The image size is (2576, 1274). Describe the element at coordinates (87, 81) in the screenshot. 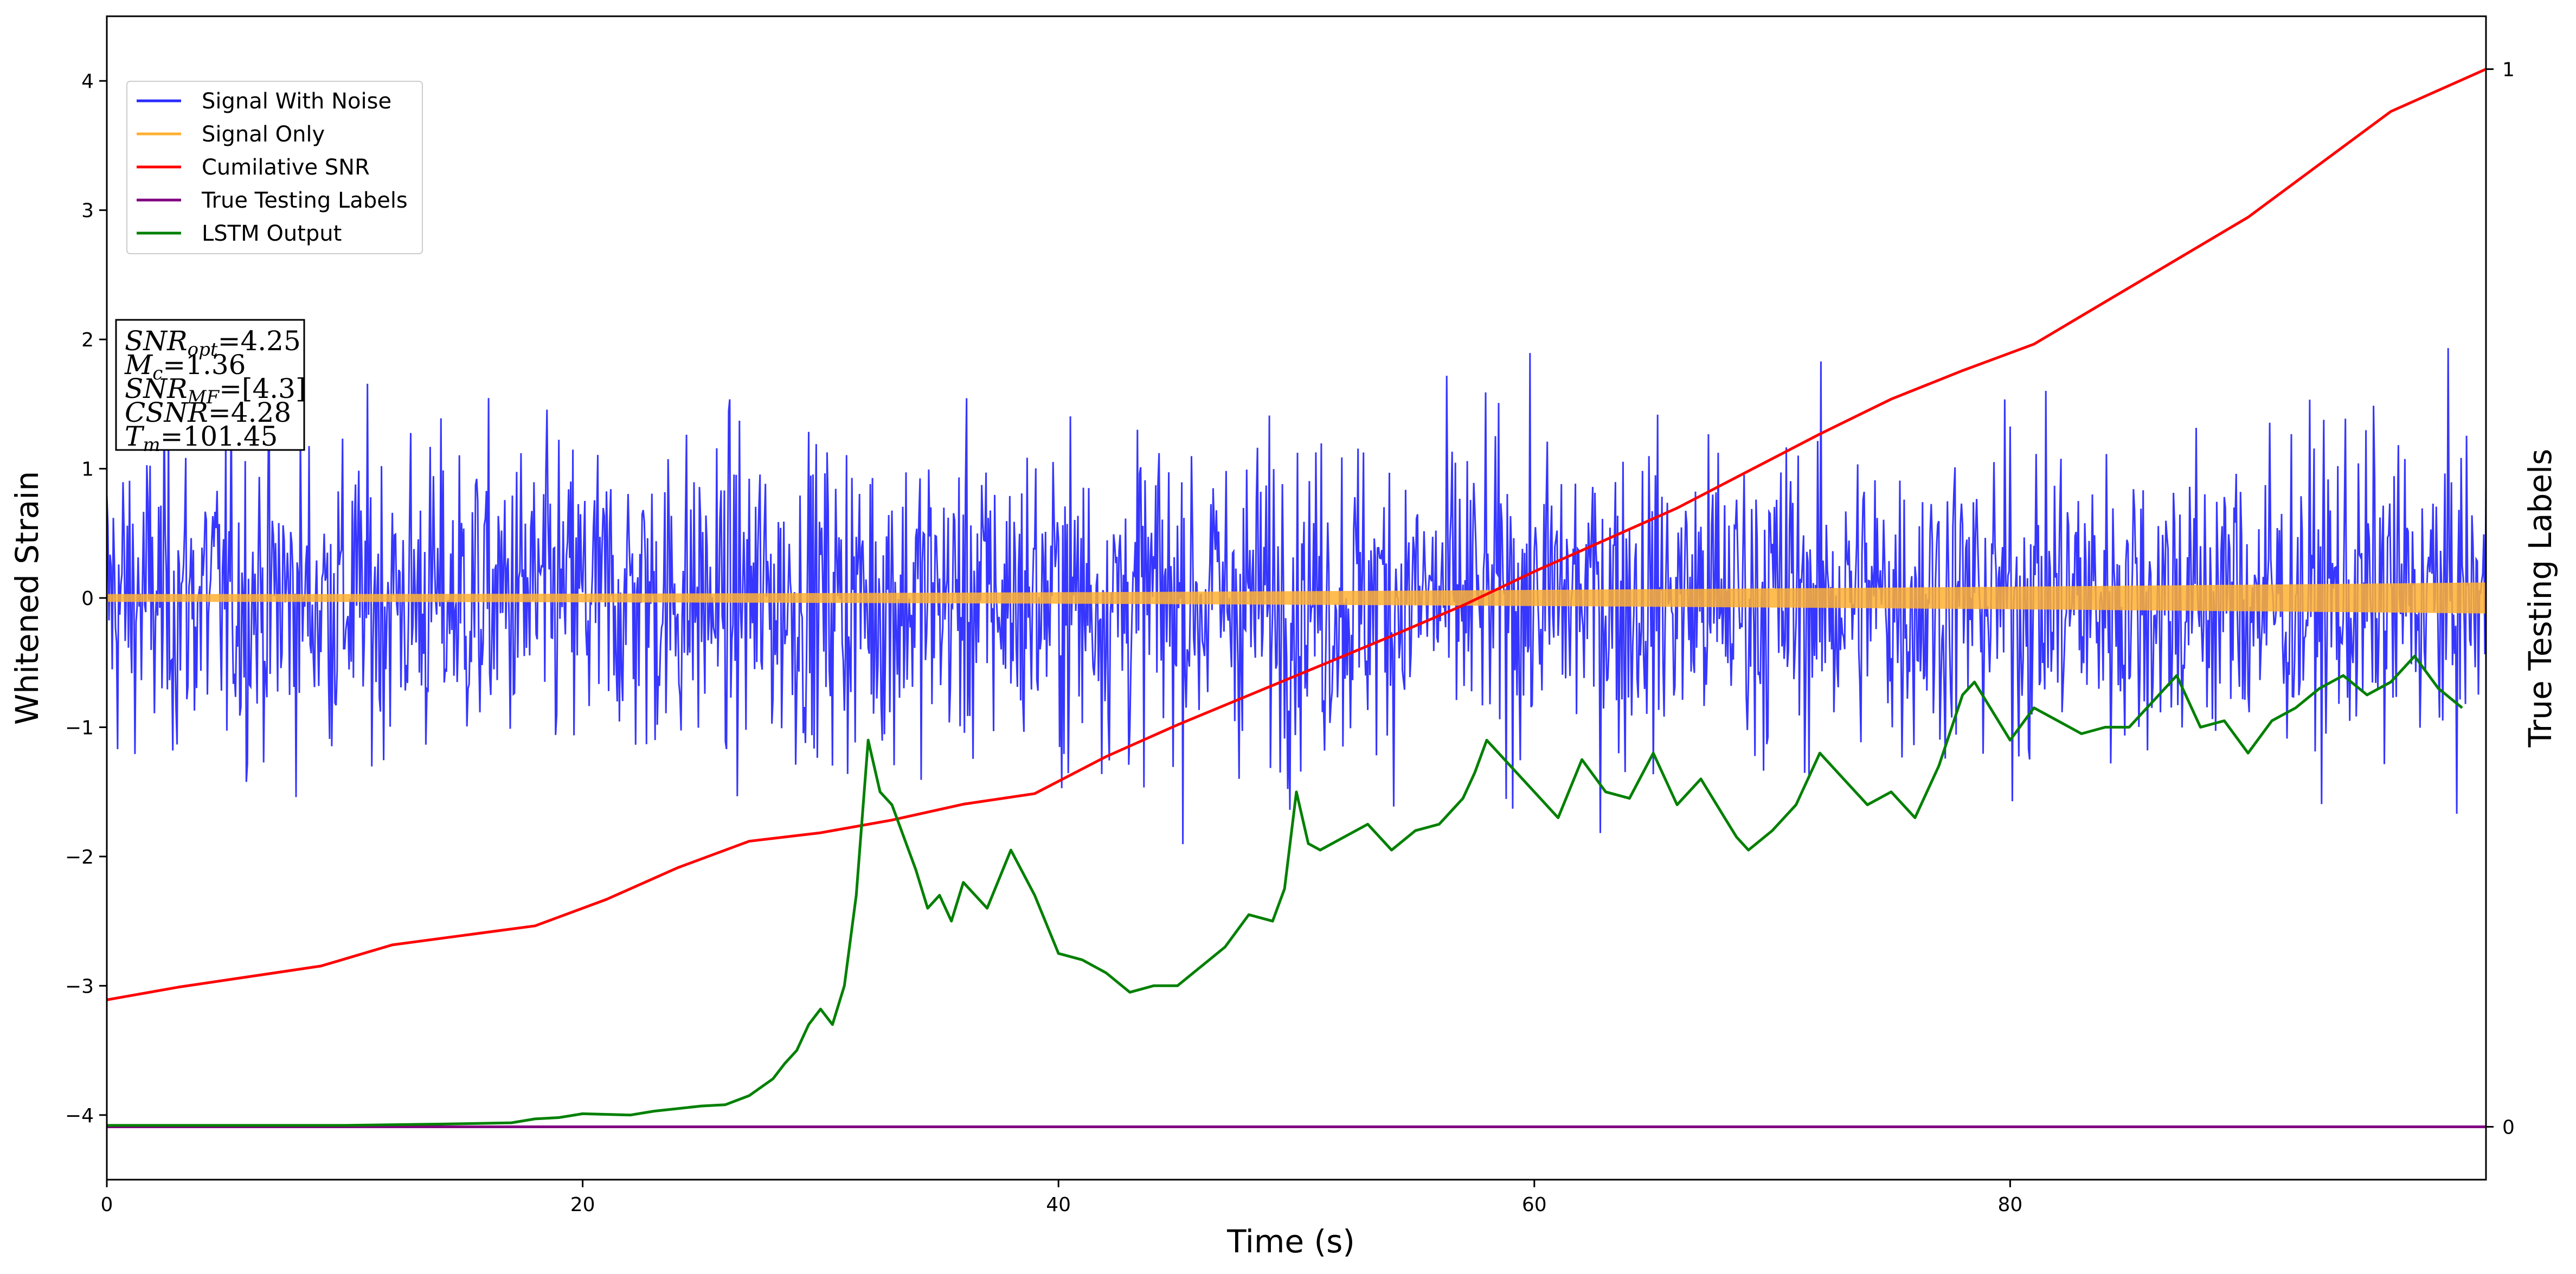

I see `y-tick-label: 4` at that location.